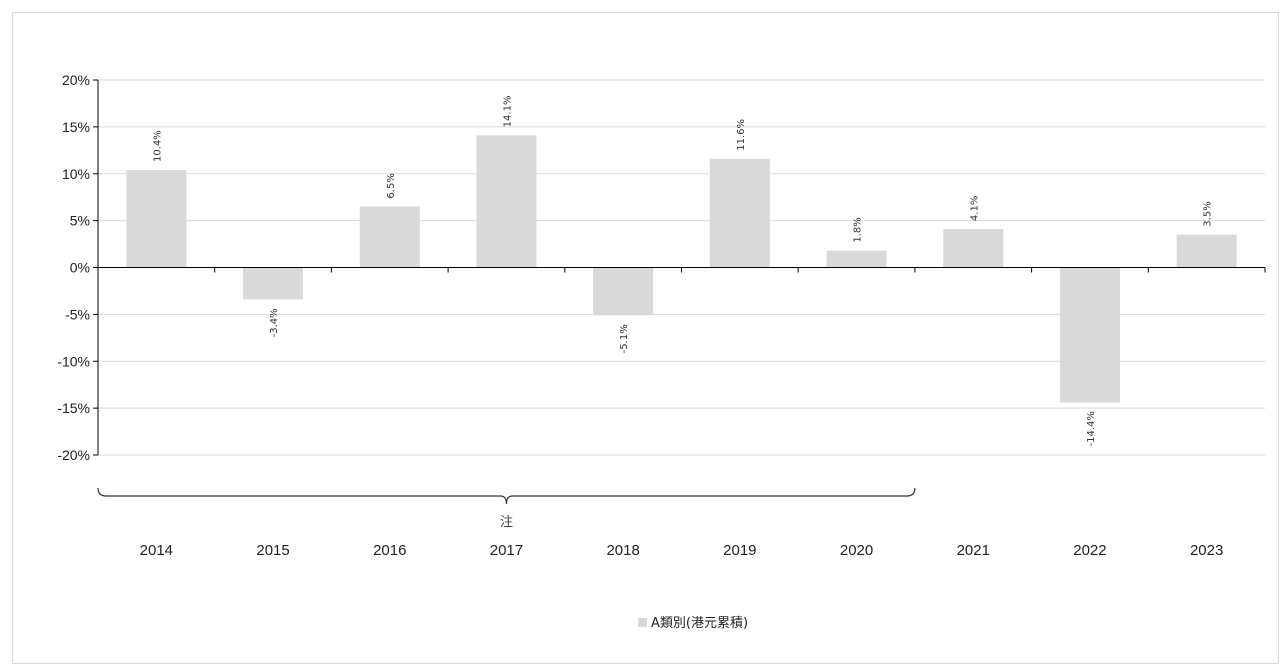  I want to click on data-label: 3.5%, so click(1208, 213).